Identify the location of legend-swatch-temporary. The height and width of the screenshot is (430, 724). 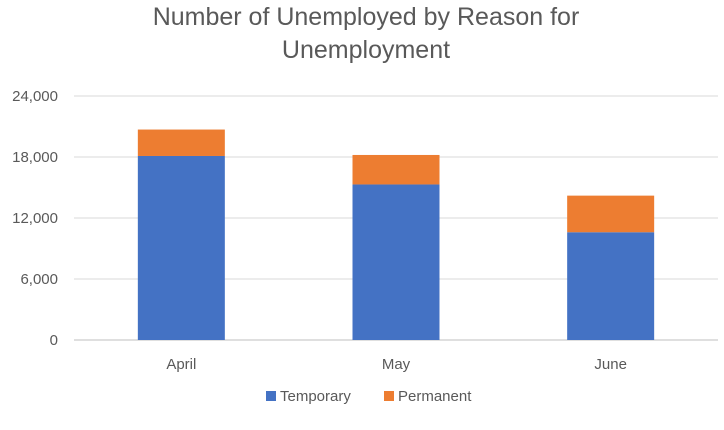
(271, 396).